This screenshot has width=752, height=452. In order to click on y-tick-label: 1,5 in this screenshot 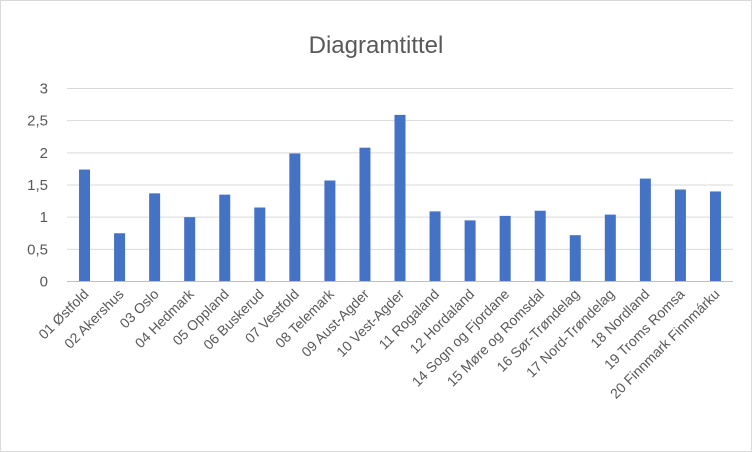, I will do `click(37, 185)`.